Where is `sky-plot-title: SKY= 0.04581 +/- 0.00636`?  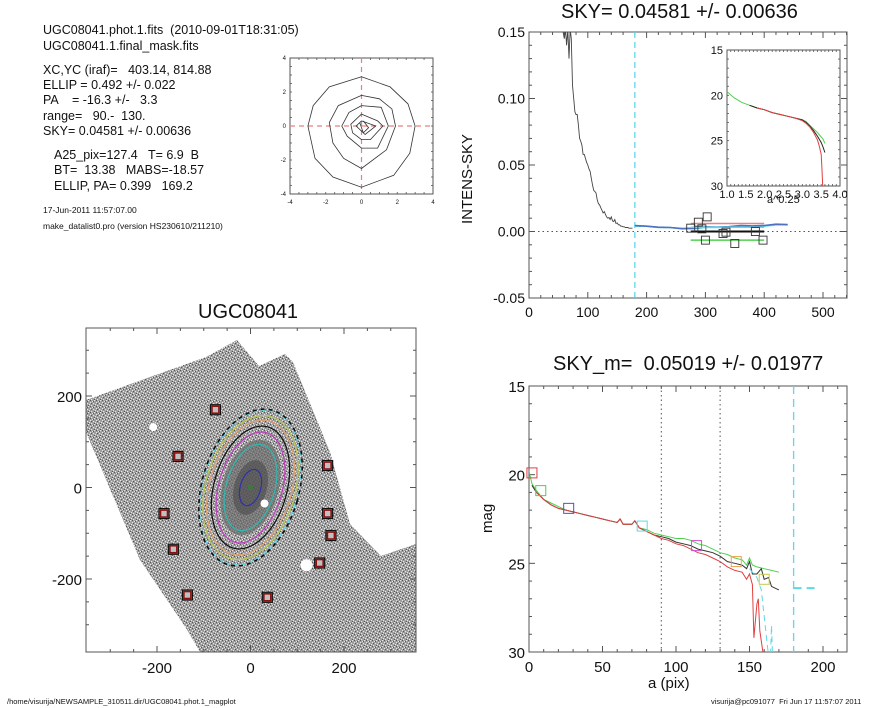
sky-plot-title: SKY= 0.04581 +/- 0.00636 is located at coordinates (679, 12).